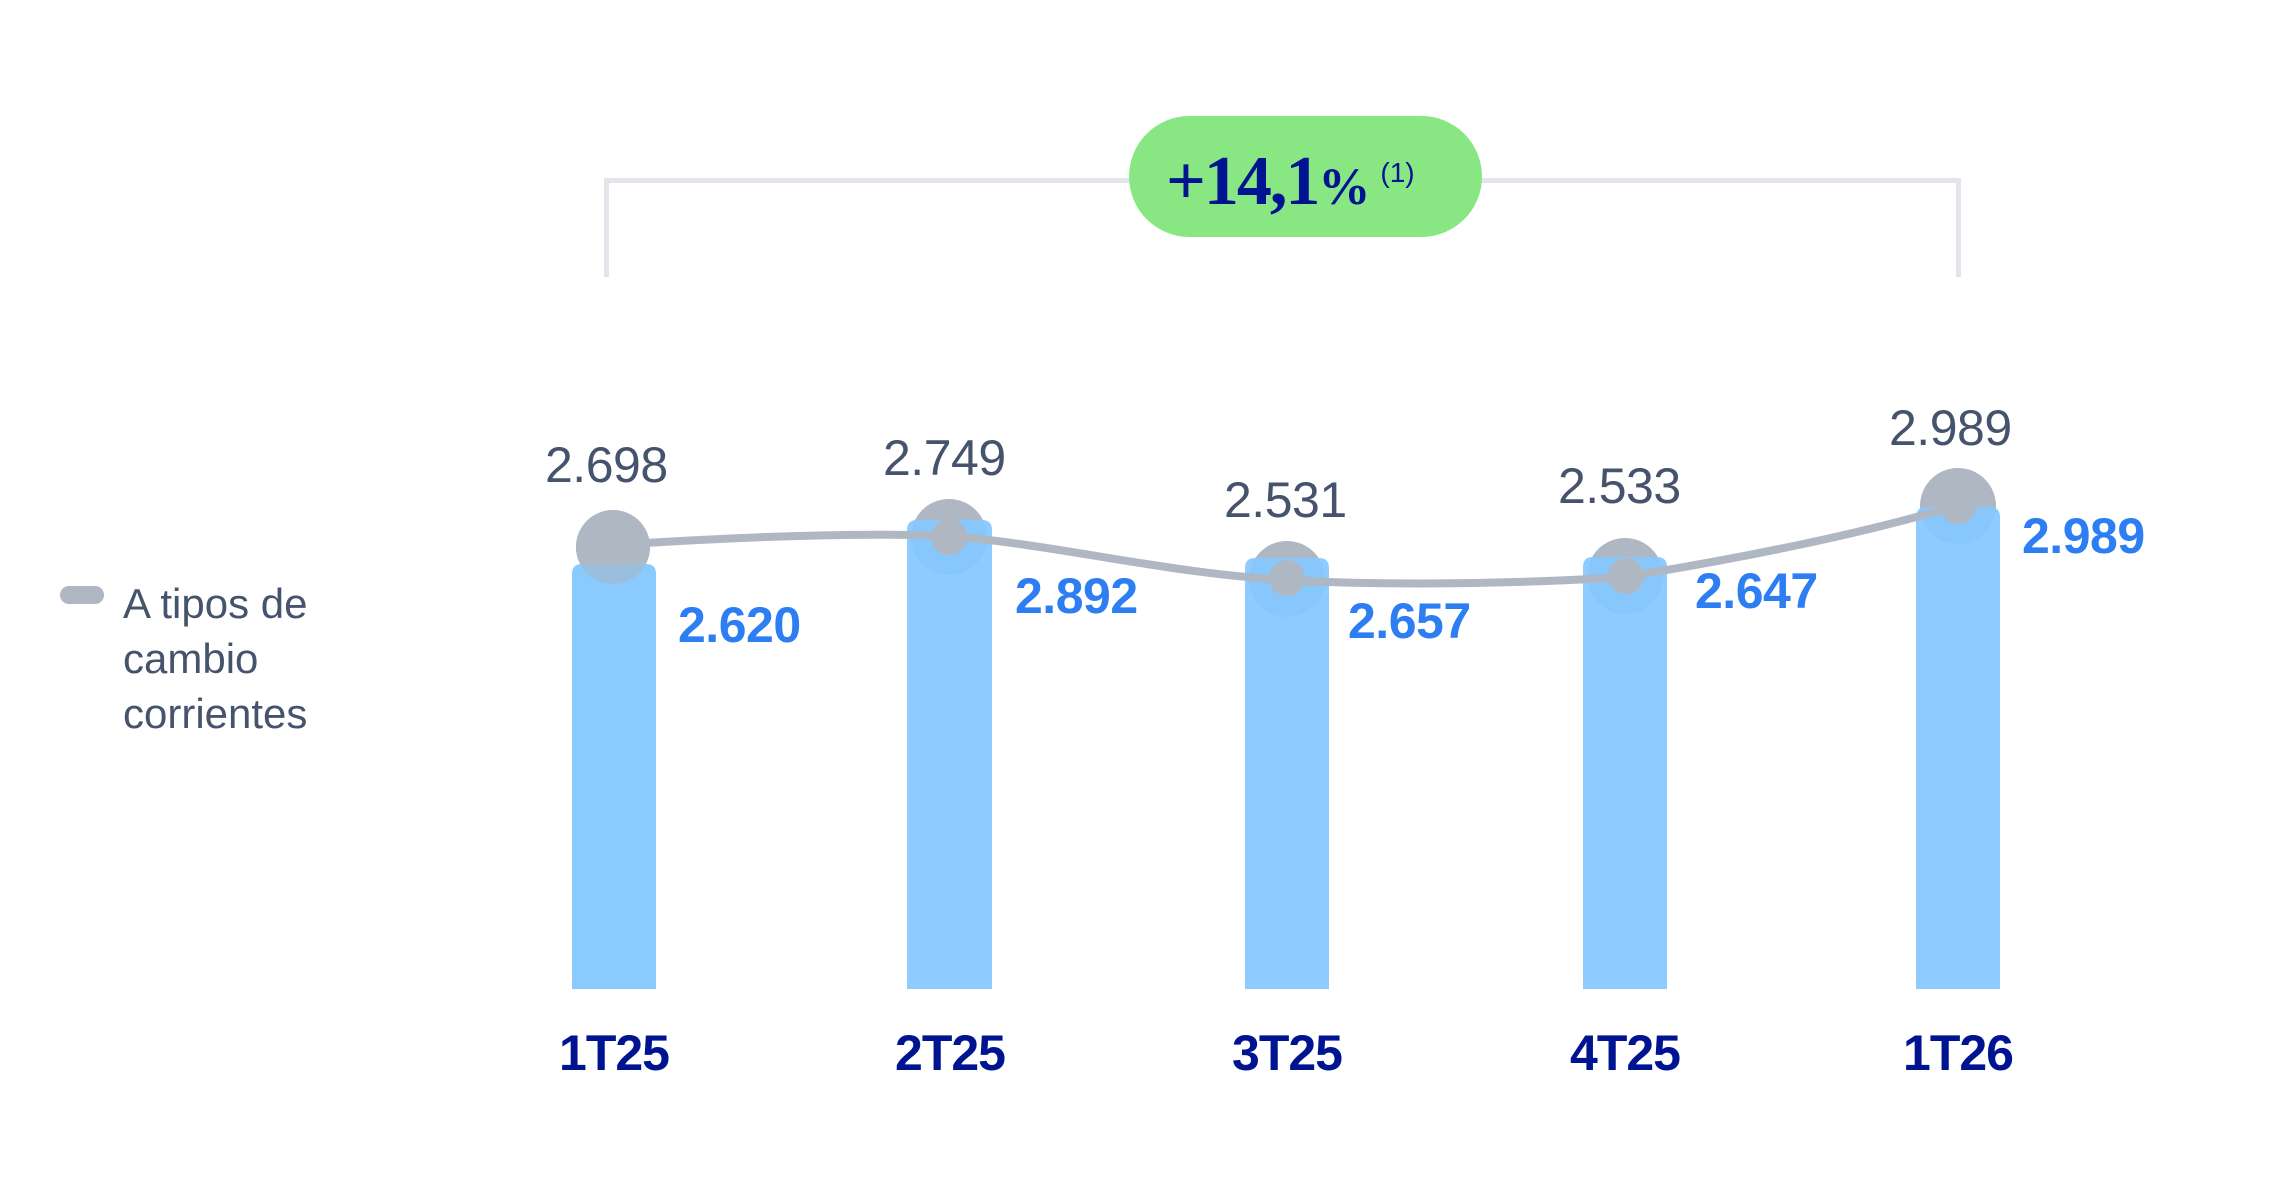 This screenshot has width=2292, height=1188. What do you see at coordinates (606, 465) in the screenshot?
I see `line-value-1T25: 2.698` at bounding box center [606, 465].